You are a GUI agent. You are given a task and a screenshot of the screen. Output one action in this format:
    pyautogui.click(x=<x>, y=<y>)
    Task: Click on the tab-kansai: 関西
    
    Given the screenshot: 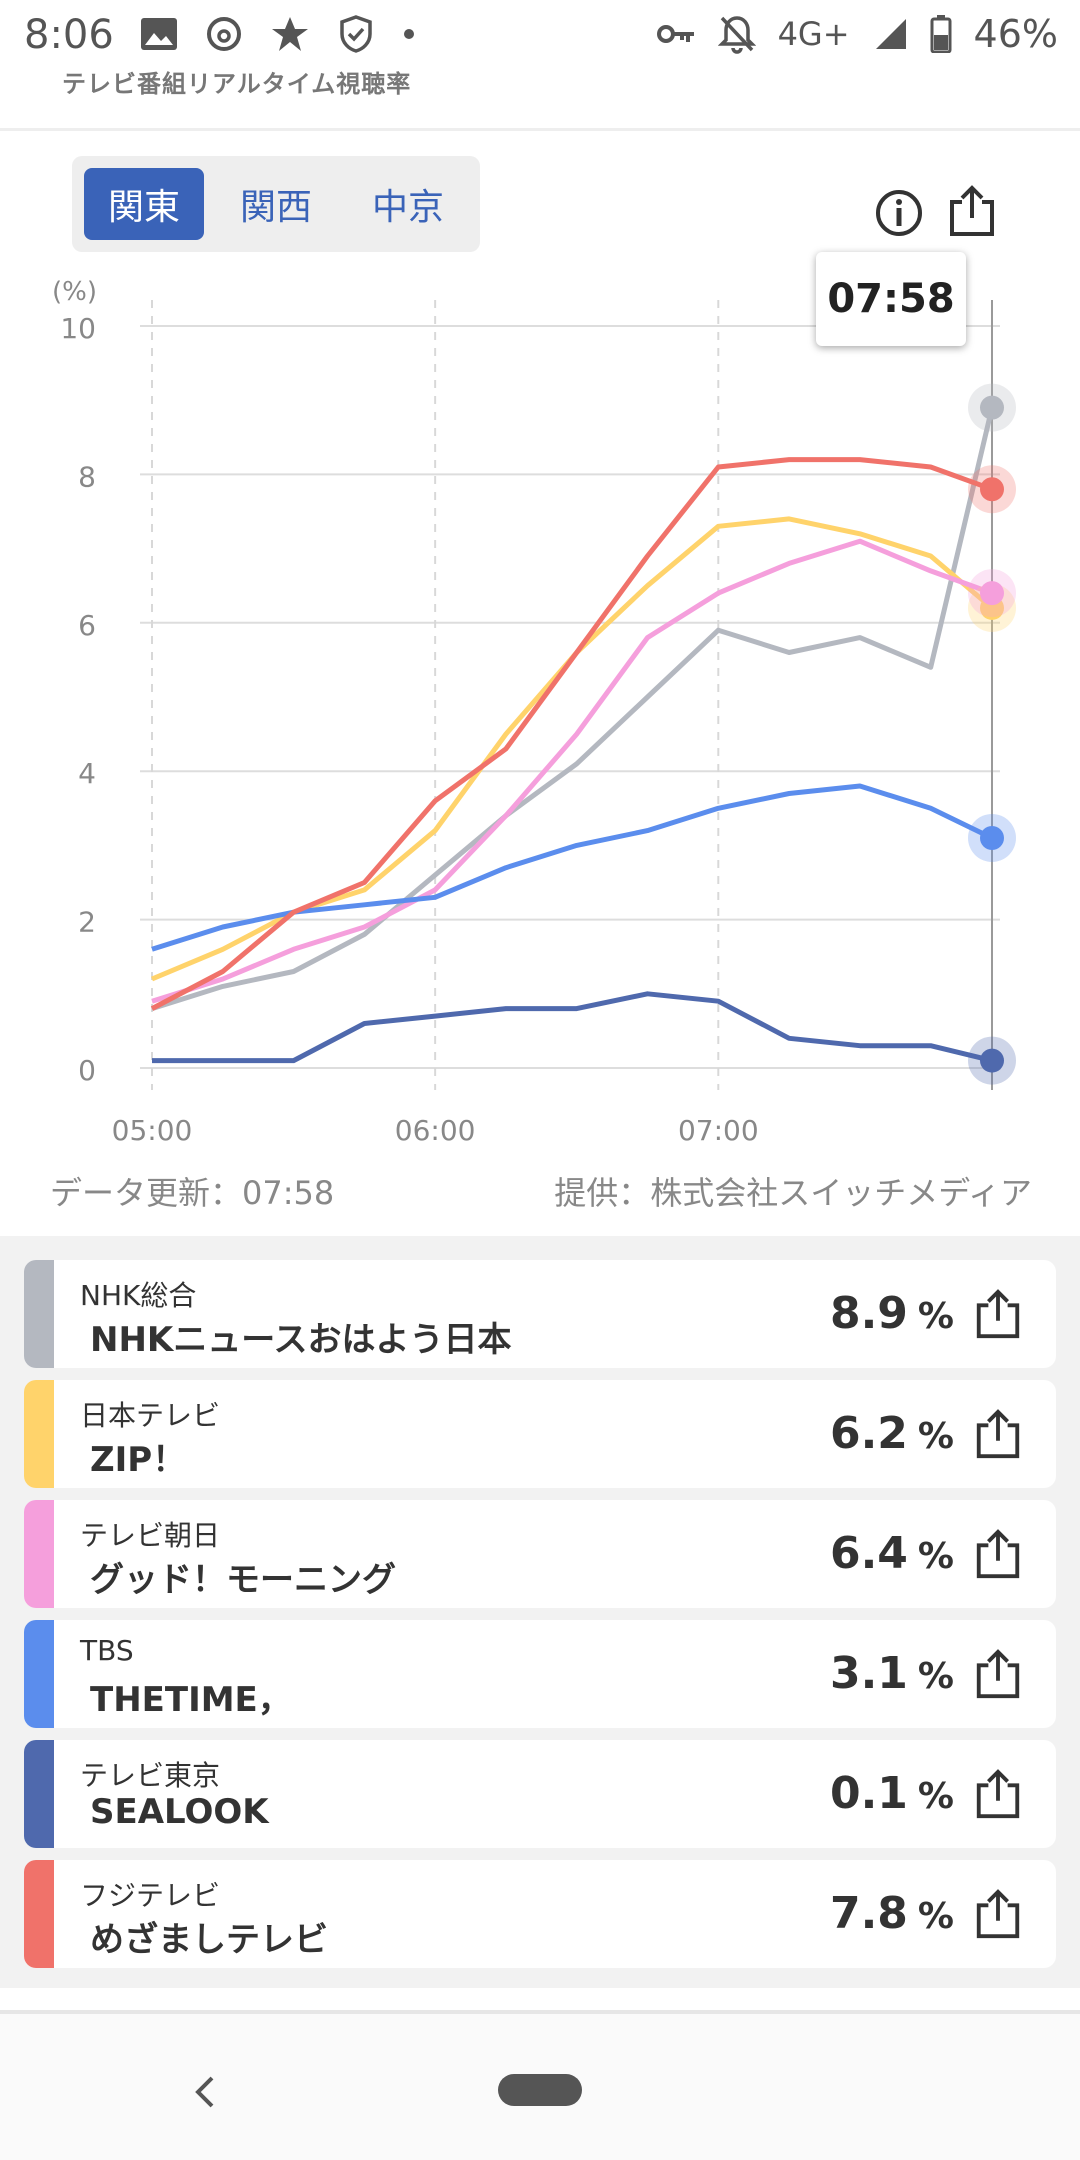 What is the action you would take?
    pyautogui.click(x=275, y=207)
    